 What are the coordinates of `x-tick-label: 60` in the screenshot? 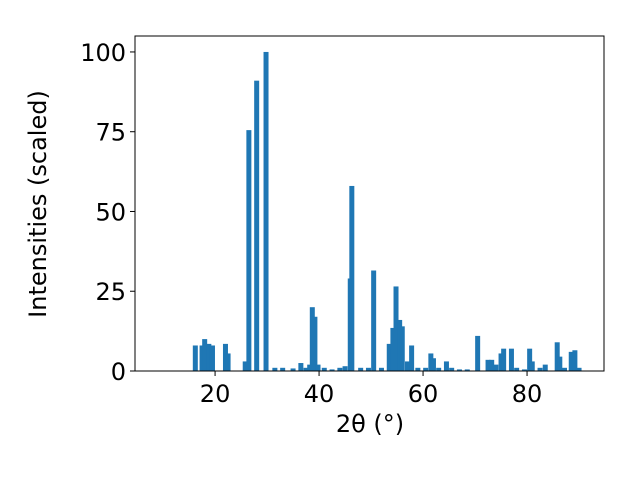 It's located at (423, 394).